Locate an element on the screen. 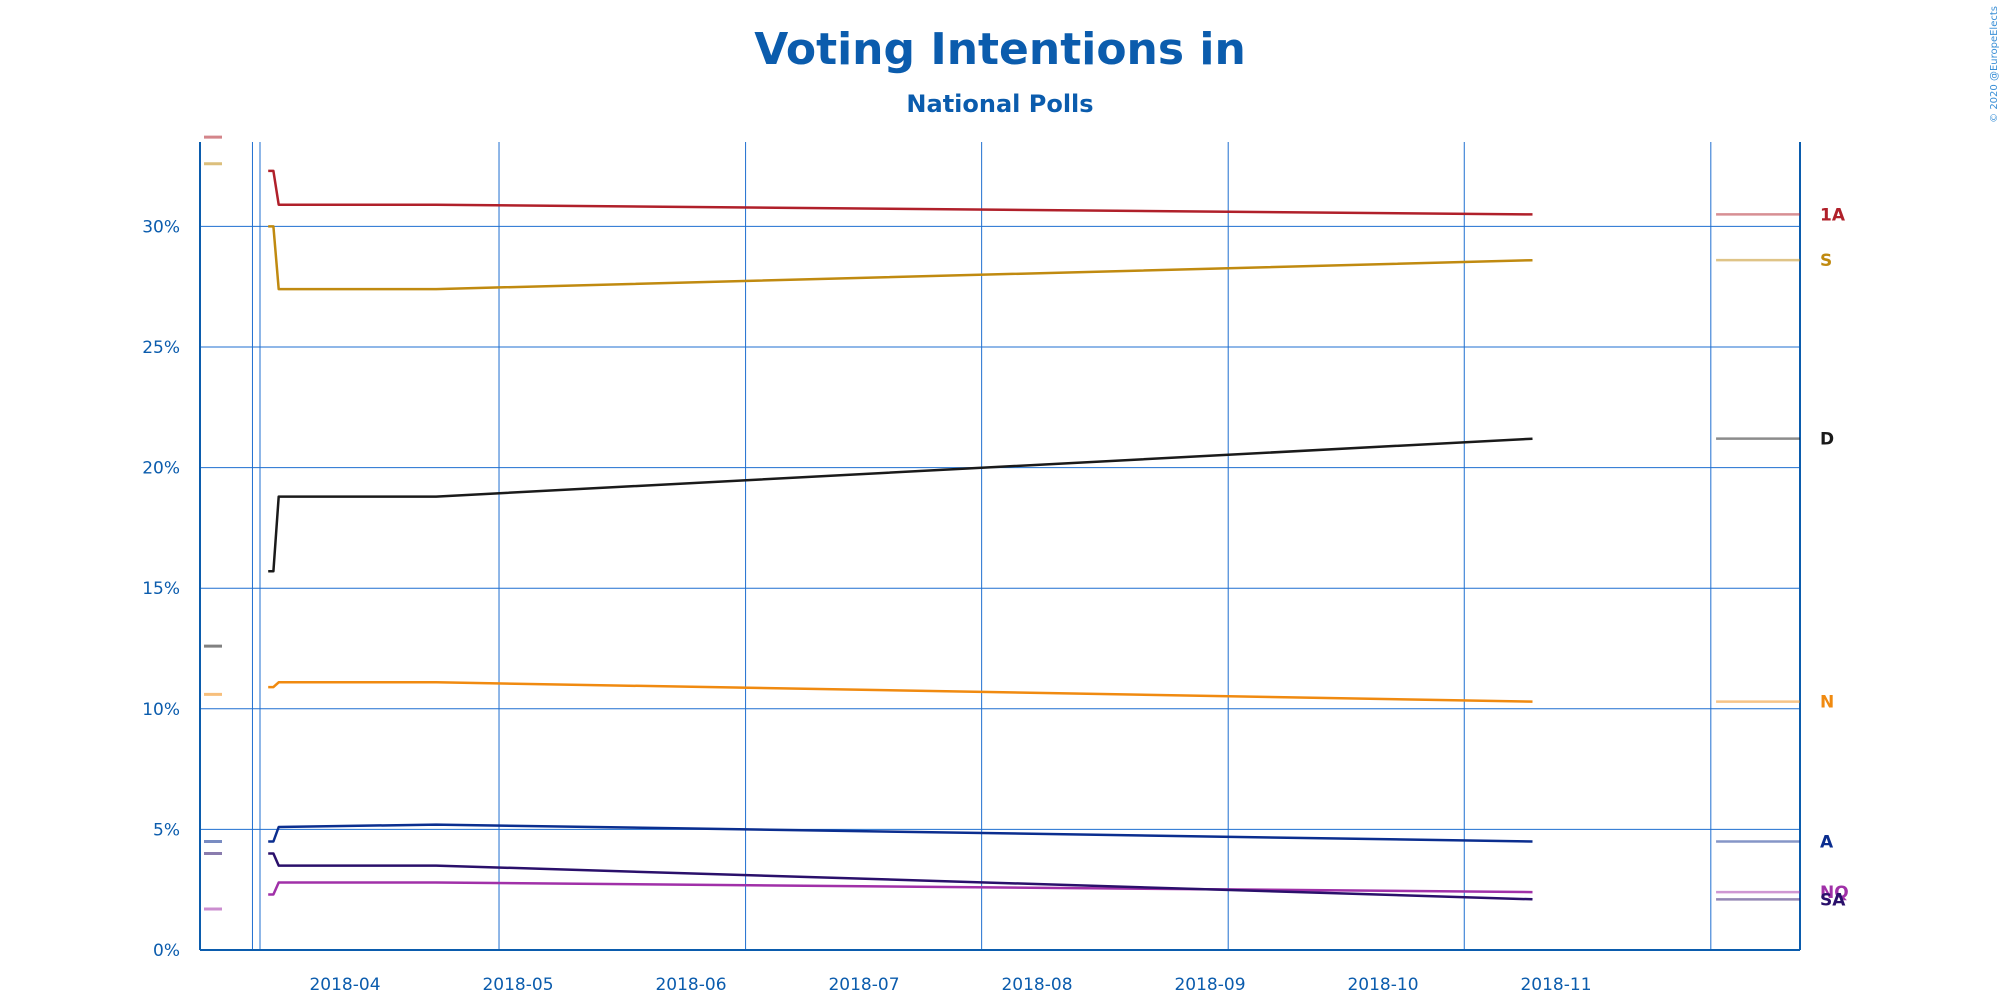  series-line-a is located at coordinates (900, 833).